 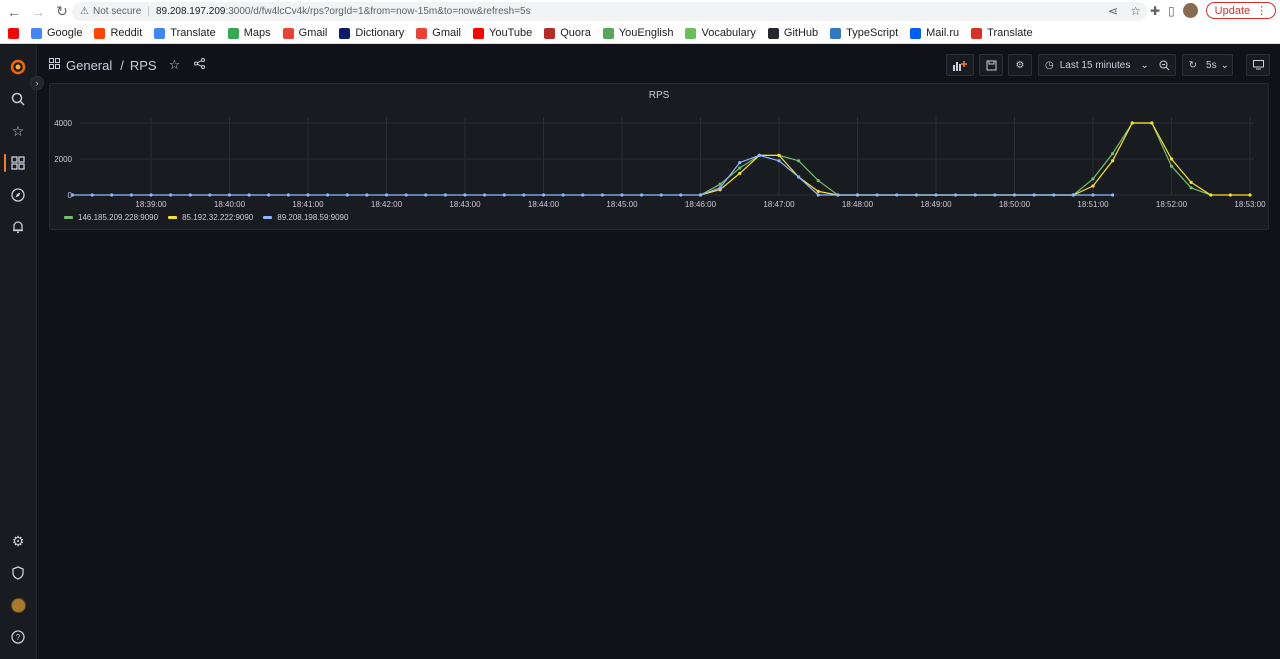 What do you see at coordinates (1010, 33) in the screenshot?
I see `bookmark-label: Translate` at bounding box center [1010, 33].